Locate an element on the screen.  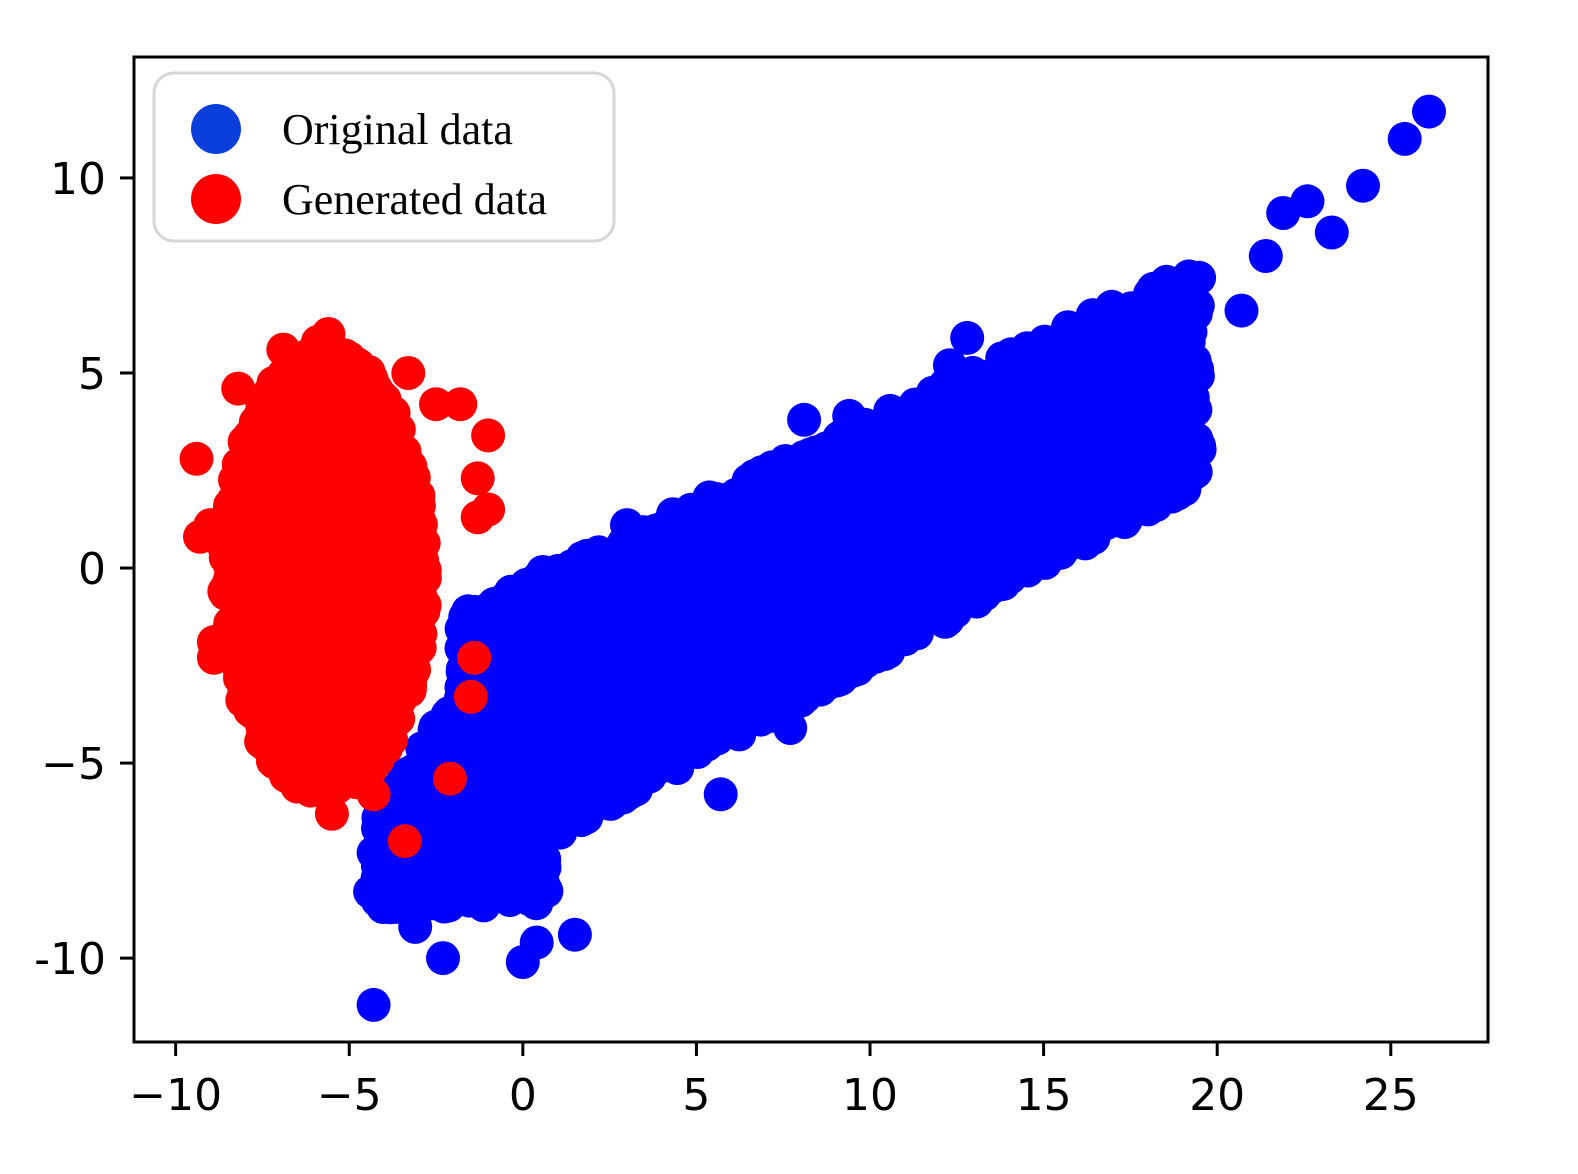
x-tick-label: −5 is located at coordinates (349, 1095).